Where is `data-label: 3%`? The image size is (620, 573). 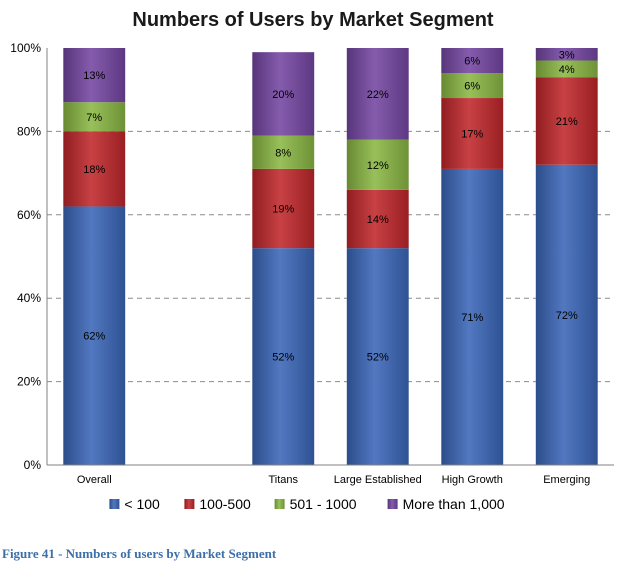
data-label: 3% is located at coordinates (567, 55).